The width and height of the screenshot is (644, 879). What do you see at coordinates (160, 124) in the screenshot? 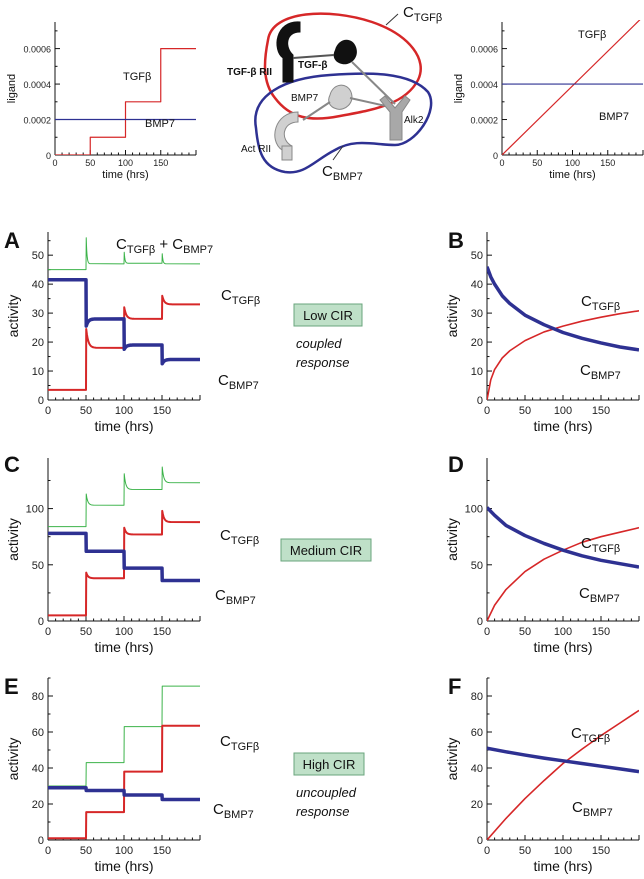
I see `input-left-bmp-label: BMP7` at bounding box center [160, 124].